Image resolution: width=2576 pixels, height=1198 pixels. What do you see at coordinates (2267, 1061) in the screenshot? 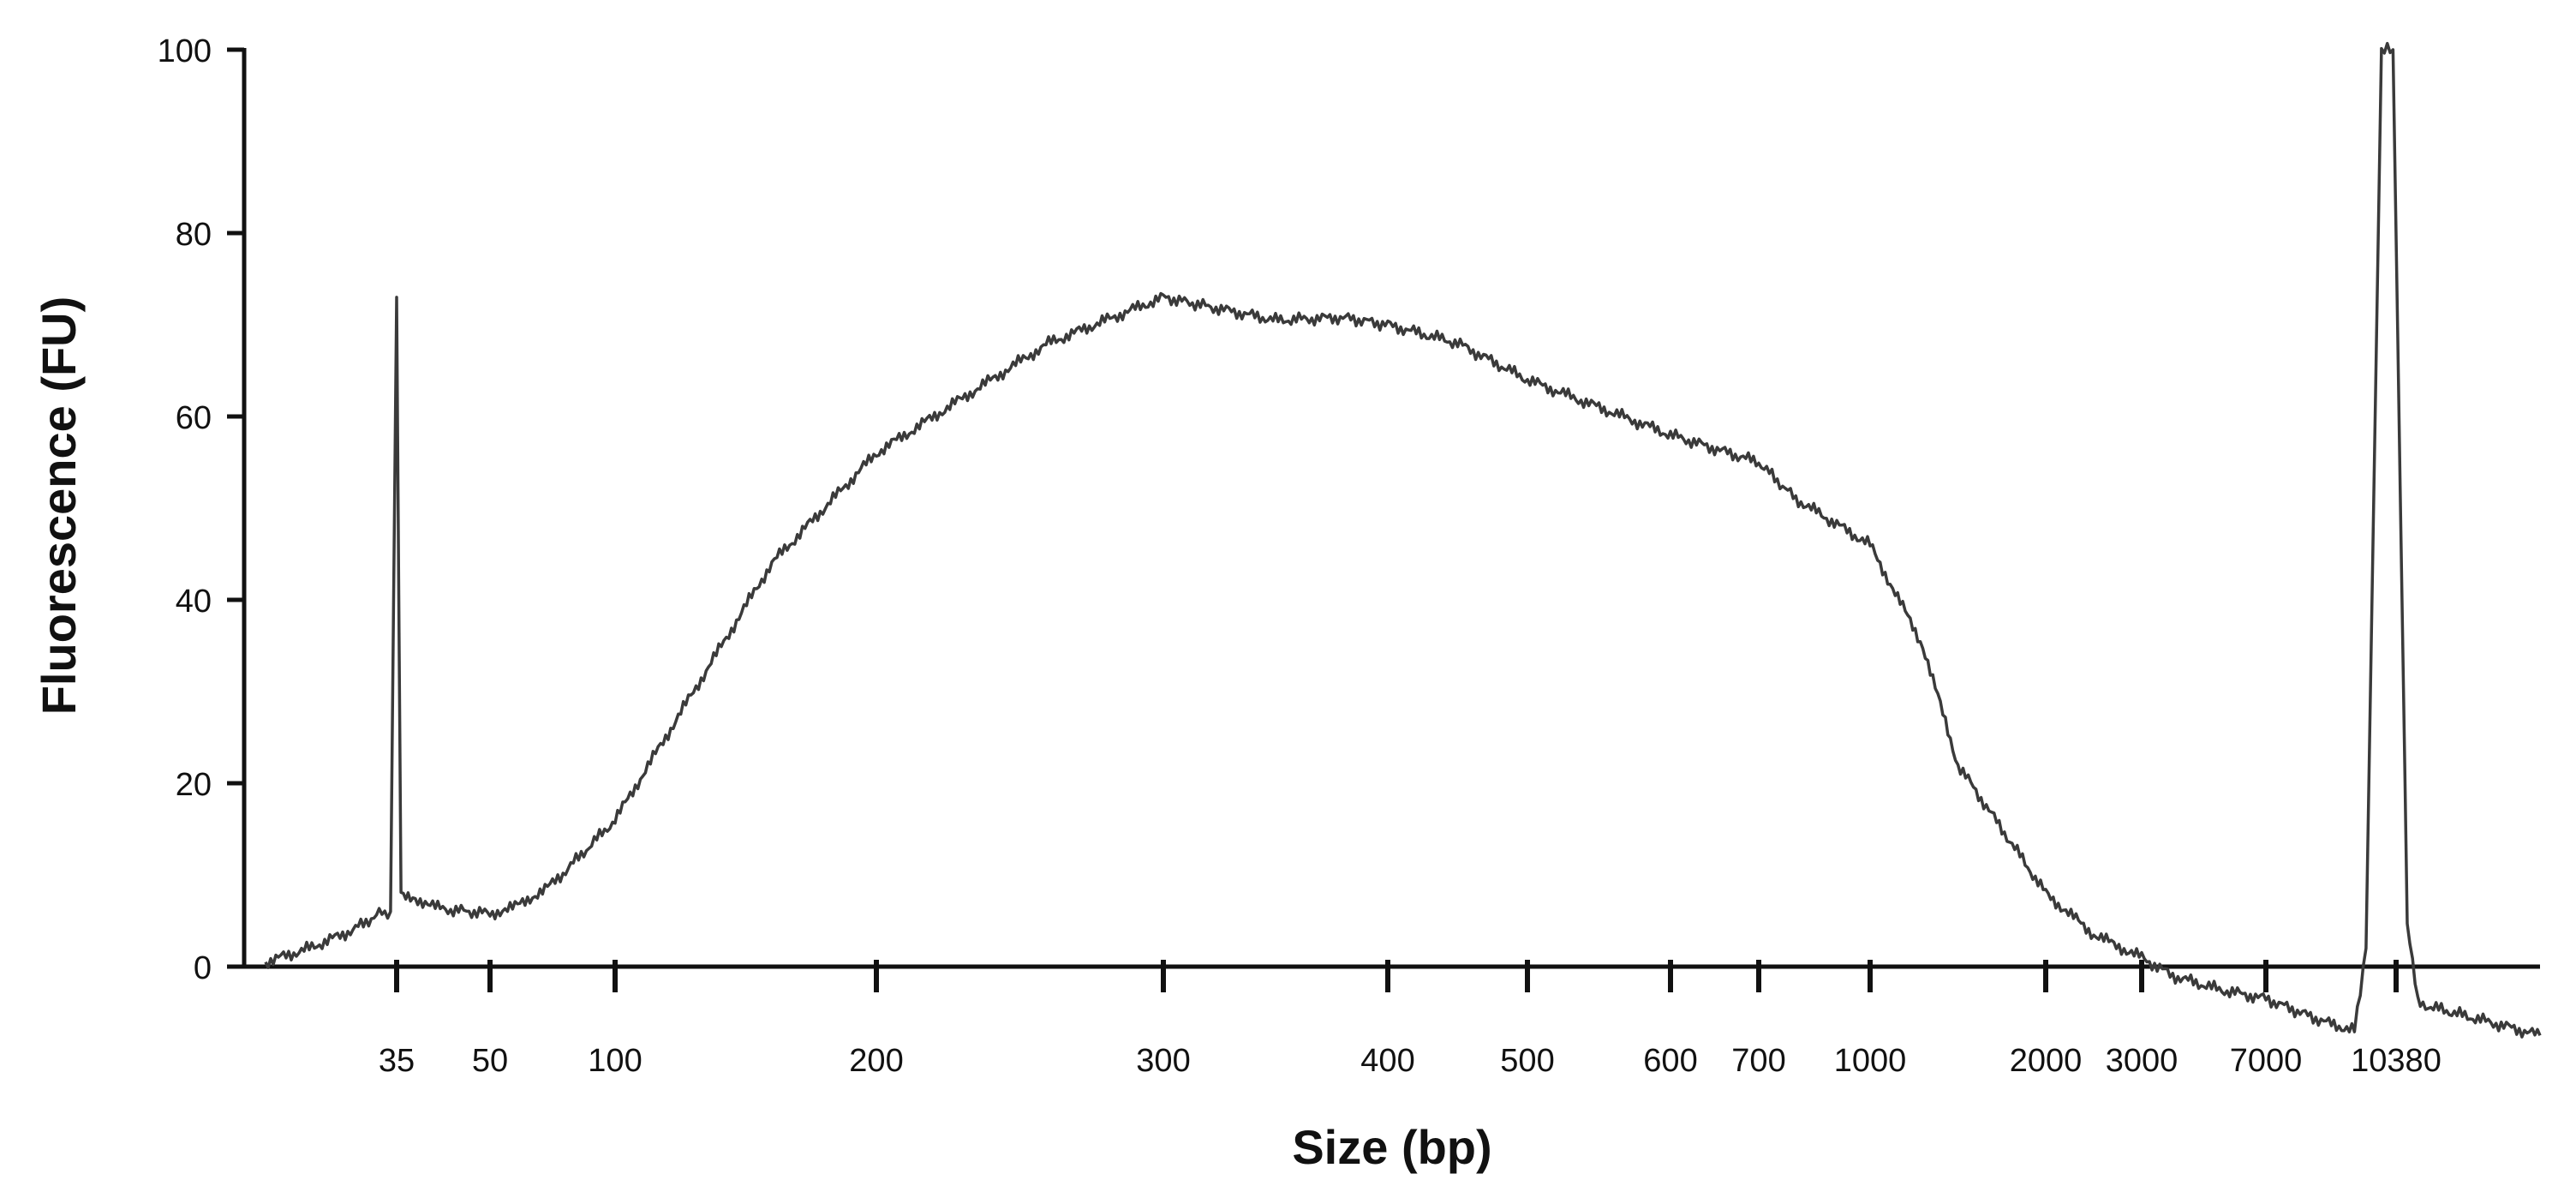
I see `x-tick-label: 7000` at bounding box center [2267, 1061].